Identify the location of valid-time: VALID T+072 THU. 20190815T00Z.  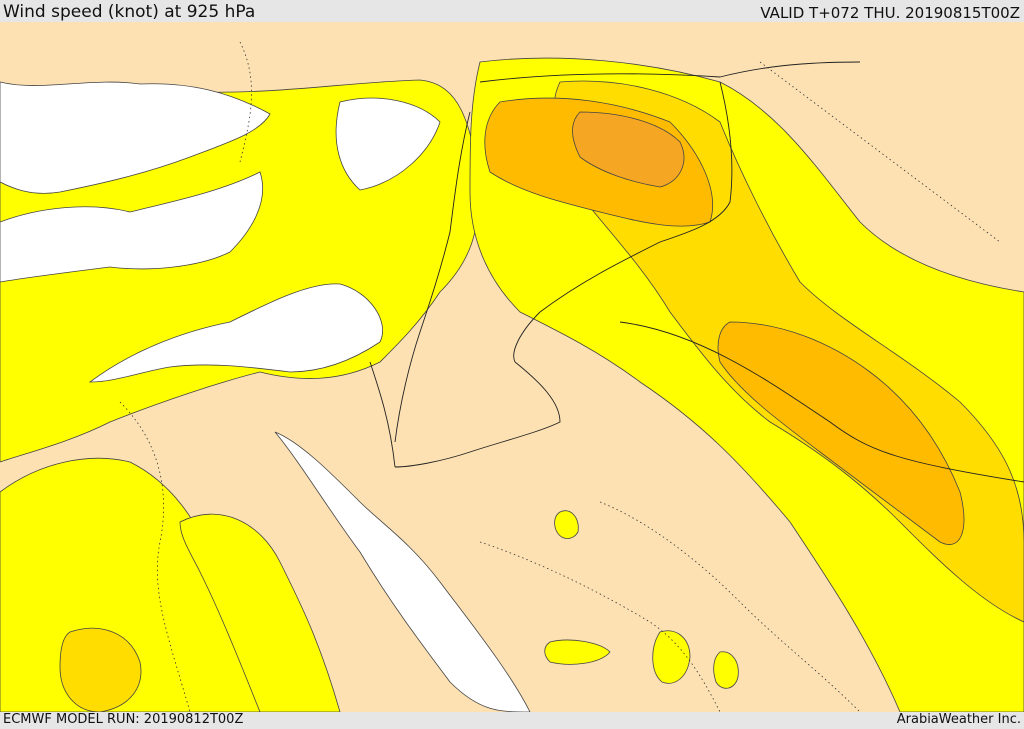
(890, 13).